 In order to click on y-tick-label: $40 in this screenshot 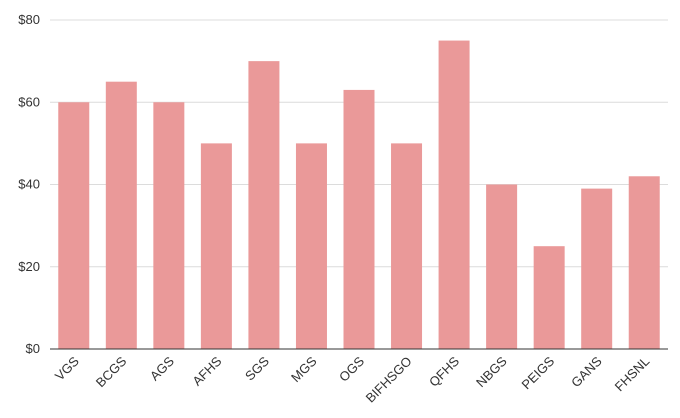, I will do `click(29, 184)`.